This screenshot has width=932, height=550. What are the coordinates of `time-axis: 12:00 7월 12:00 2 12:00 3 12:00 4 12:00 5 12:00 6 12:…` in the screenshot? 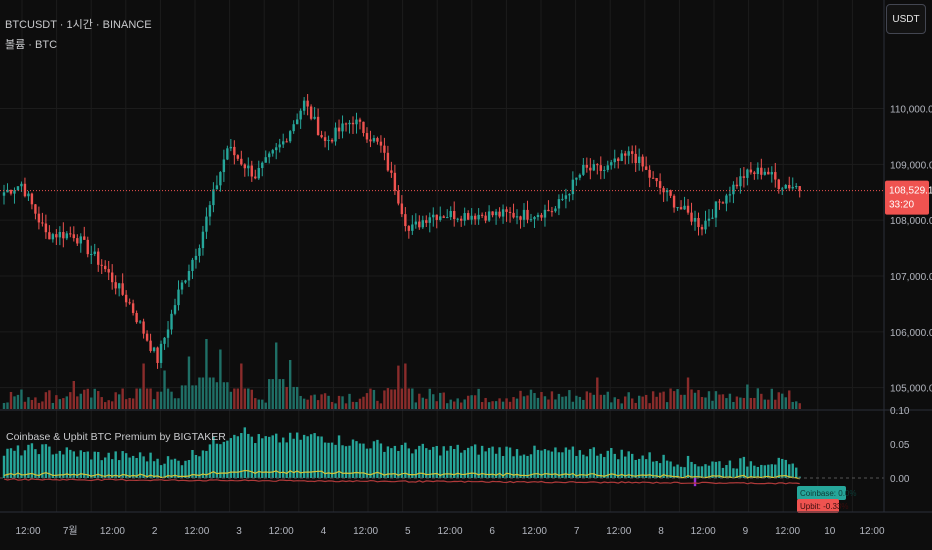 It's located at (466, 524).